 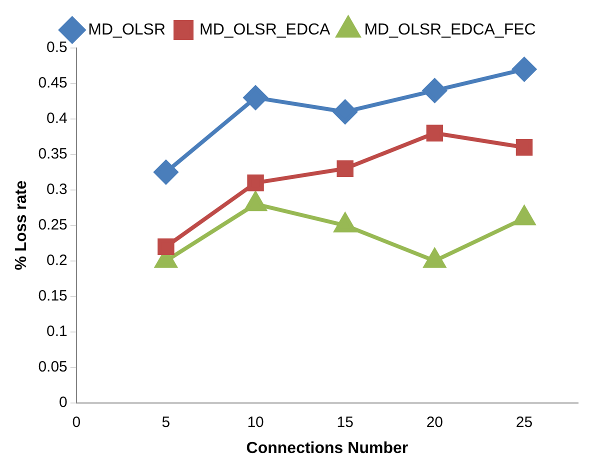 What do you see at coordinates (255, 422) in the screenshot?
I see `x-tick-label: 10` at bounding box center [255, 422].